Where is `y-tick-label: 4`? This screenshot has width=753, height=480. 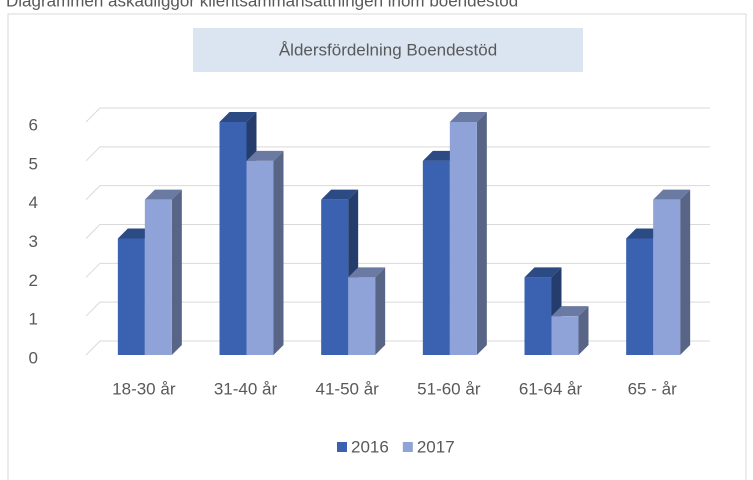
y-tick-label: 4 is located at coordinates (33, 202).